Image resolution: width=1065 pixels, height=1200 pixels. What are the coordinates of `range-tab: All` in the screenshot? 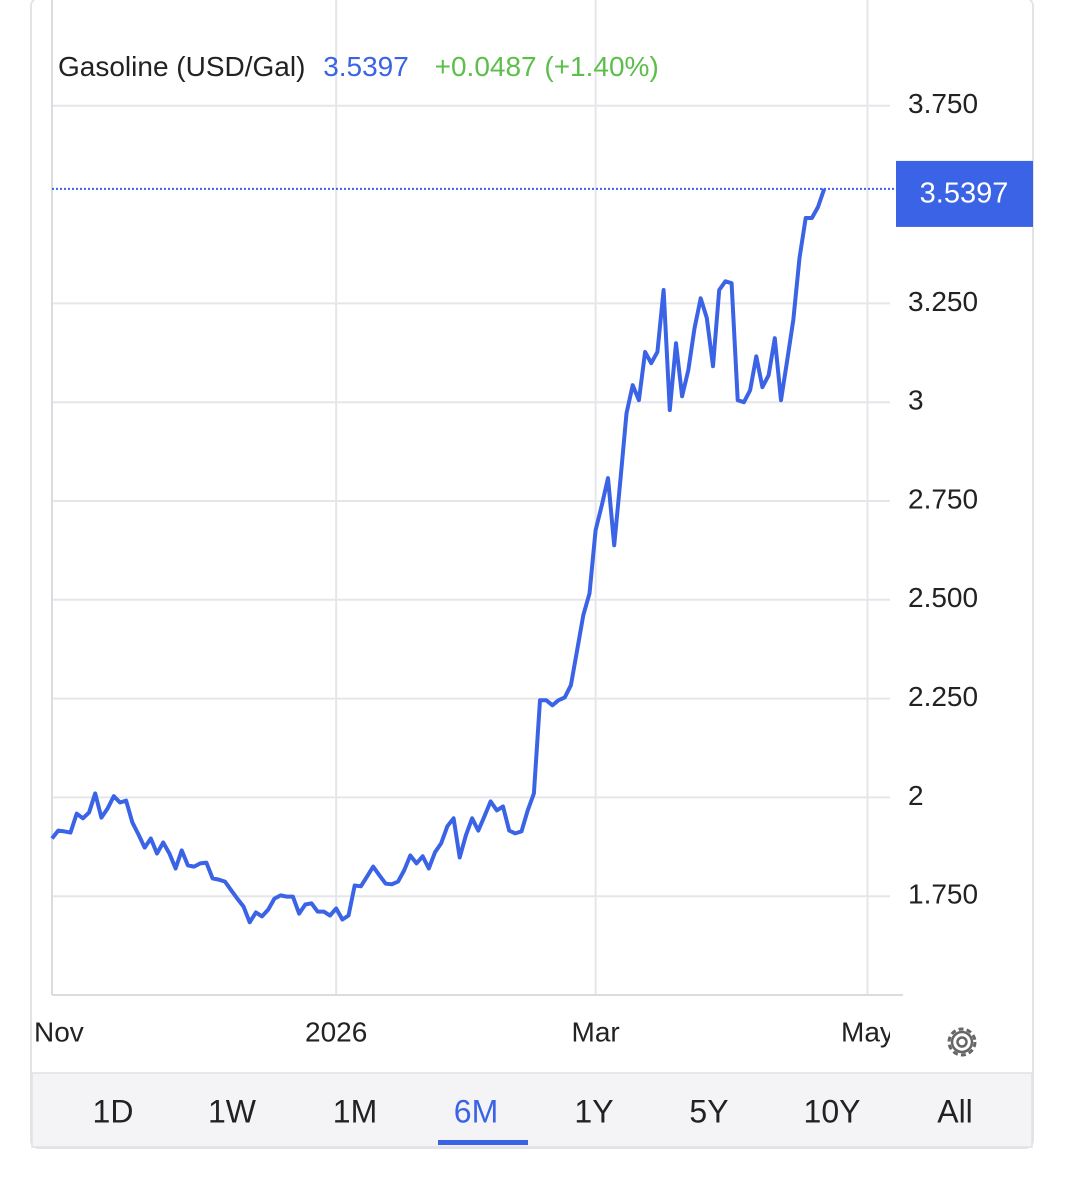 It's located at (955, 1111).